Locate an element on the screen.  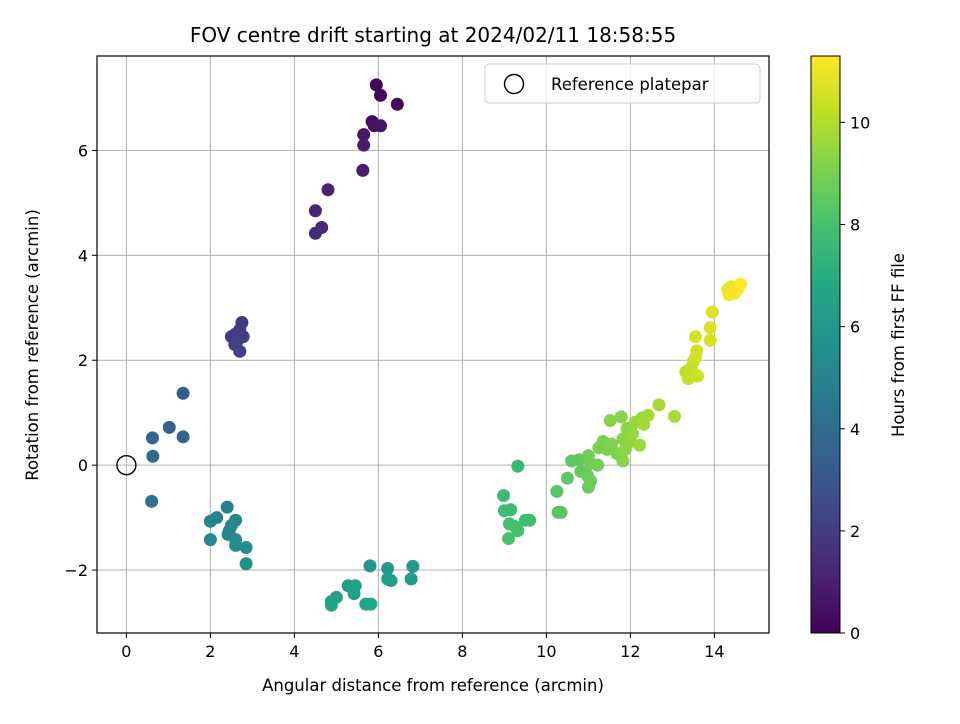
colorbar-label: Hours from first FF file is located at coordinates (898, 345).